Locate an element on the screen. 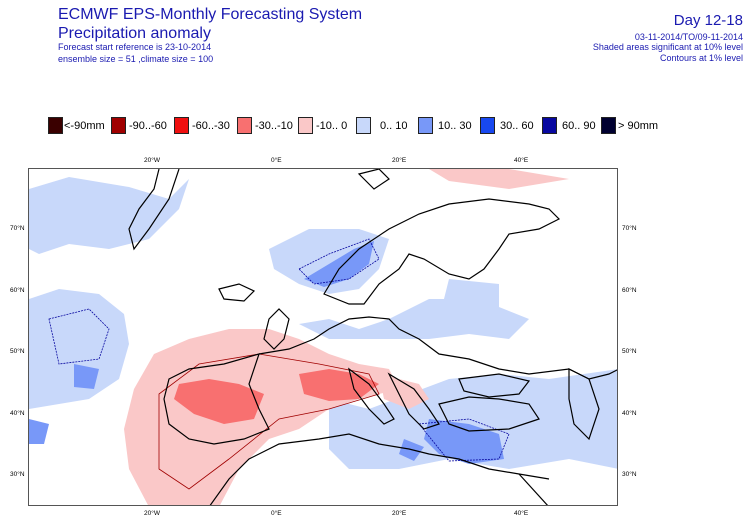 Image resolution: width=753 pixels, height=527 pixels. day-range: Day 12-18 is located at coordinates (708, 20).